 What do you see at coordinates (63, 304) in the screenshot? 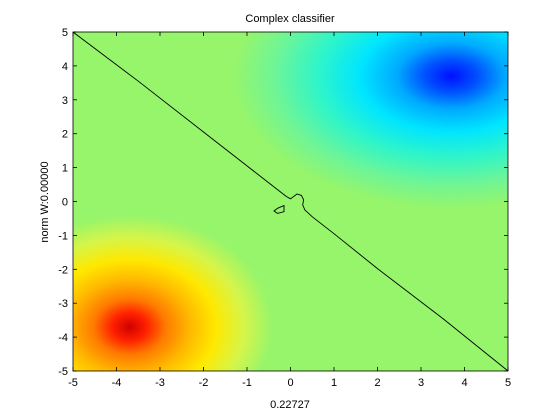
I see `y-tick-label: -3` at bounding box center [63, 304].